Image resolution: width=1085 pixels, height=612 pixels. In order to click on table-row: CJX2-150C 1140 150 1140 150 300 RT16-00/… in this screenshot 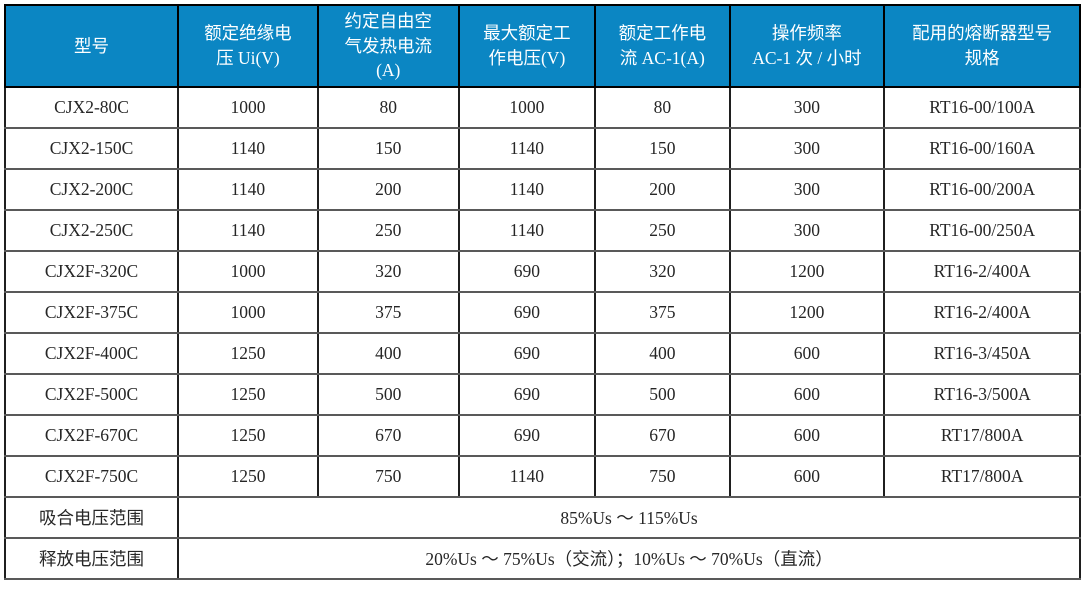, I will do `click(542, 148)`.